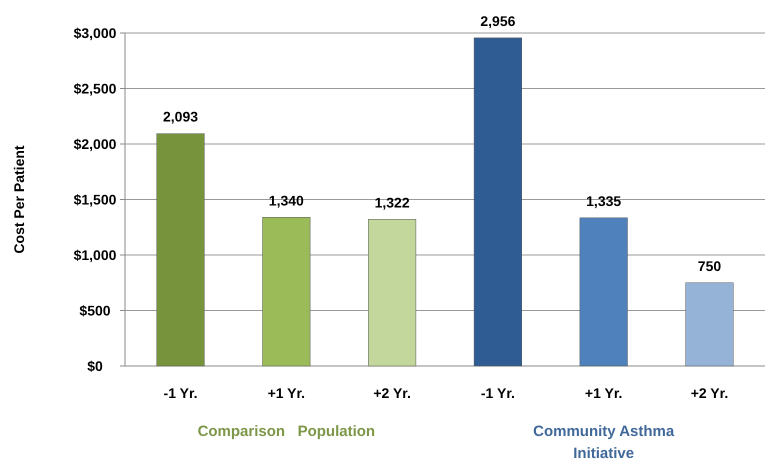 This screenshot has height=472, width=775. I want to click on data-label: 2,956, so click(498, 20).